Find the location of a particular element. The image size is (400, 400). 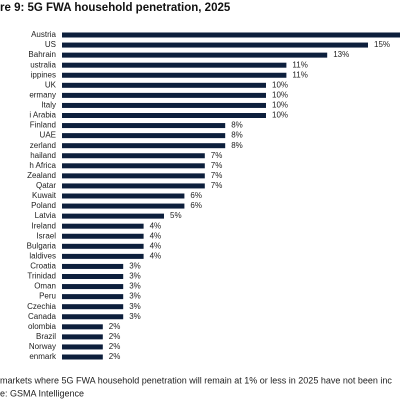

category-label: Oman is located at coordinates (45, 286).